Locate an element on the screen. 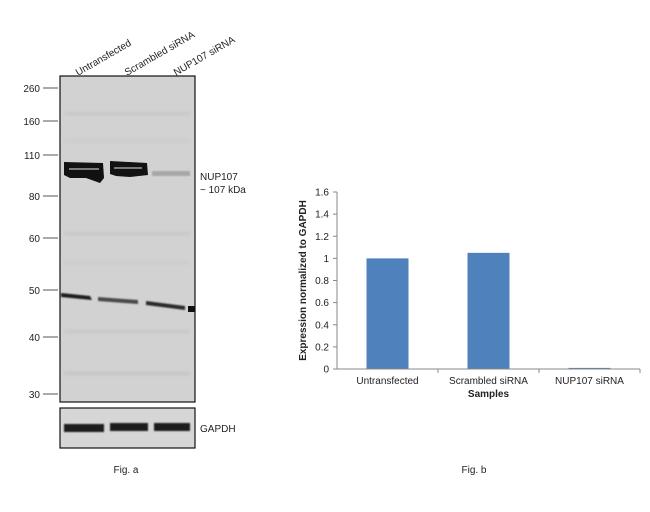  target-weight-label: ~ 107 kDa is located at coordinates (223, 190).